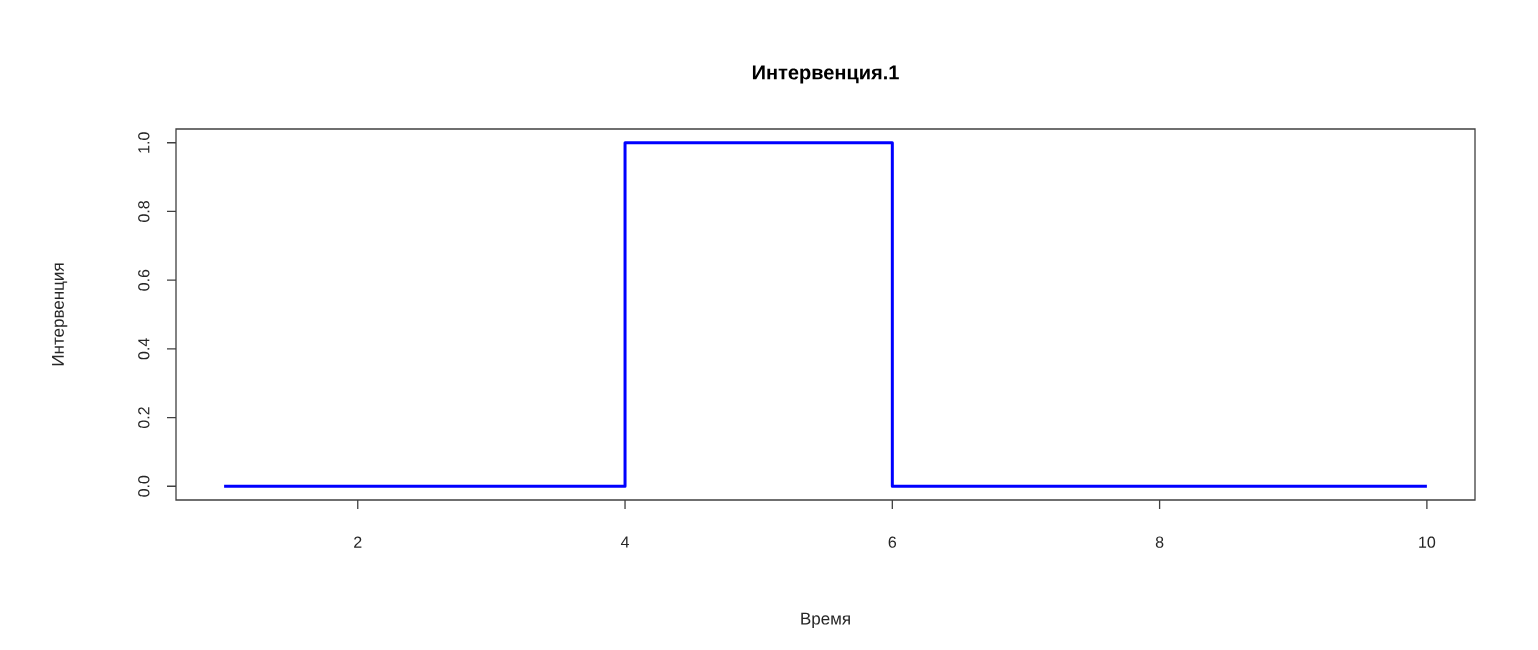  What do you see at coordinates (144, 418) in the screenshot?
I see `y-tick-label: 0.2` at bounding box center [144, 418].